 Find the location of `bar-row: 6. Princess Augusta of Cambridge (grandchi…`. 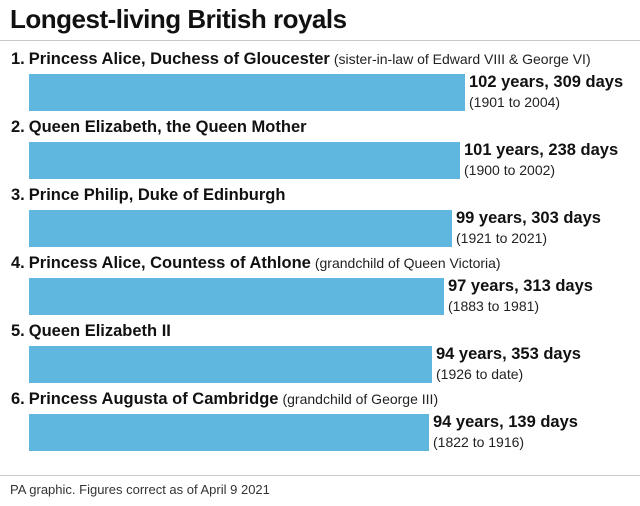

bar-row: 6. Princess Augusta of Cambridge (grandchi… is located at coordinates (320, 423).